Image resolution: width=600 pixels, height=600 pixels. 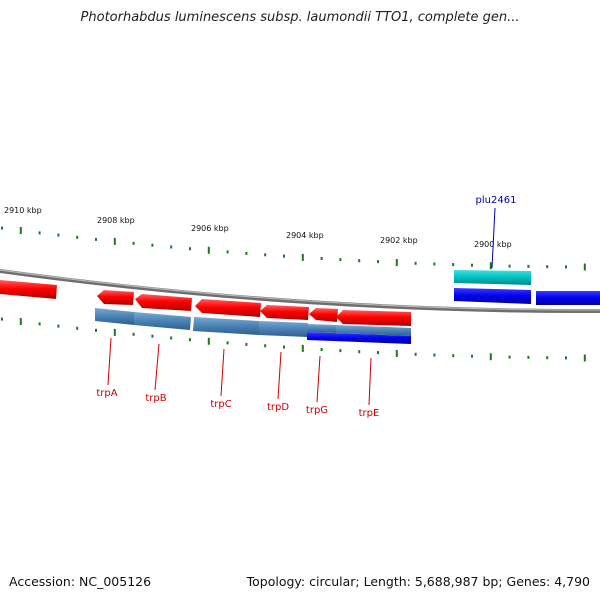 What do you see at coordinates (114, 316) in the screenshot?
I see `cds-box-trpA` at bounding box center [114, 316].